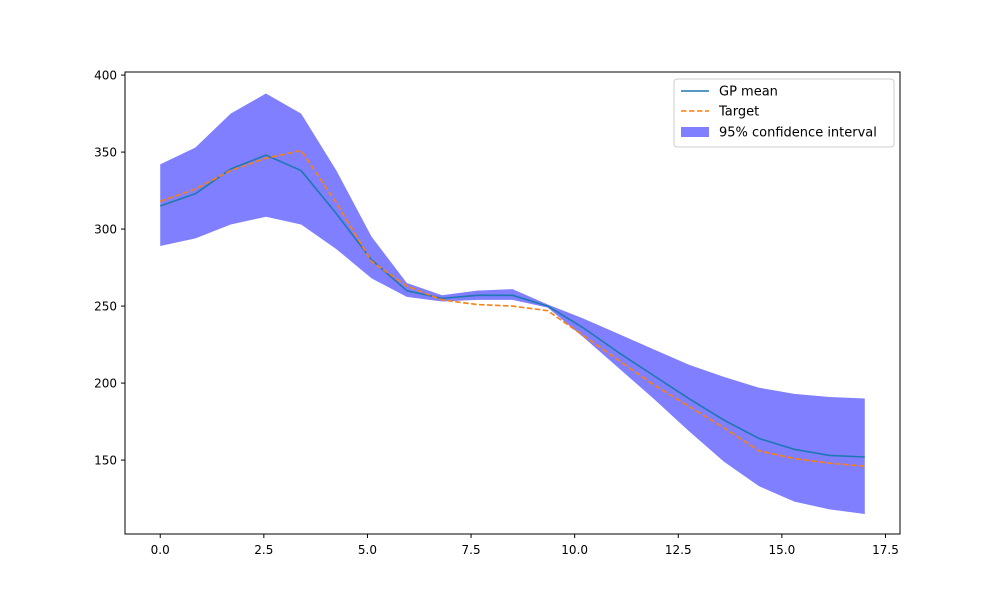 Image resolution: width=1000 pixels, height=604 pixels. Describe the element at coordinates (471, 550) in the screenshot. I see `x-tick-label: 7.5` at that location.